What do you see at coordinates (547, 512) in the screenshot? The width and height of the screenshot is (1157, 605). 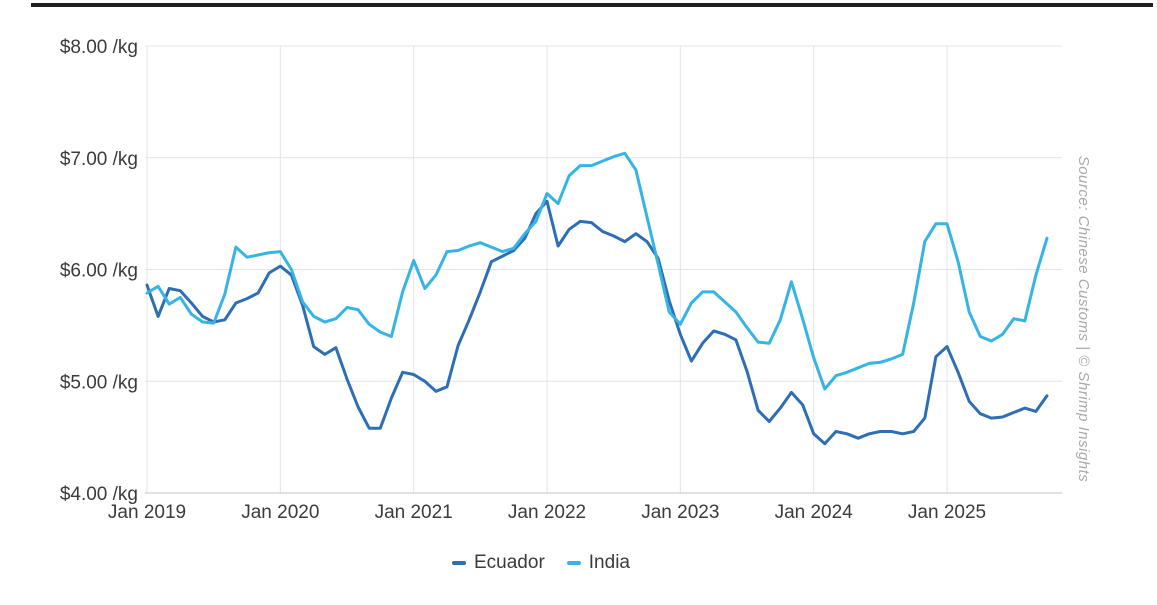 I see `svg-text: Jan 2022` at bounding box center [547, 512].